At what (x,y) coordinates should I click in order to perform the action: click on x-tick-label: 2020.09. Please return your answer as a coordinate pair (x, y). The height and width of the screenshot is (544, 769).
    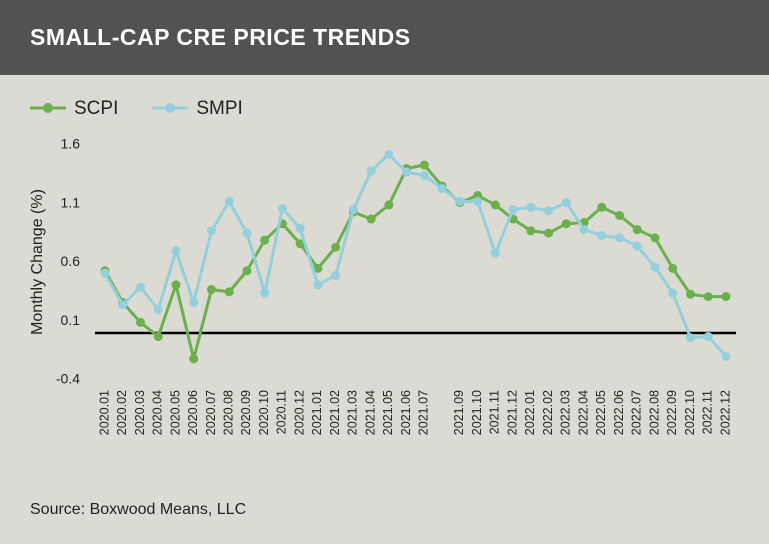
    Looking at the image, I should click on (246, 412).